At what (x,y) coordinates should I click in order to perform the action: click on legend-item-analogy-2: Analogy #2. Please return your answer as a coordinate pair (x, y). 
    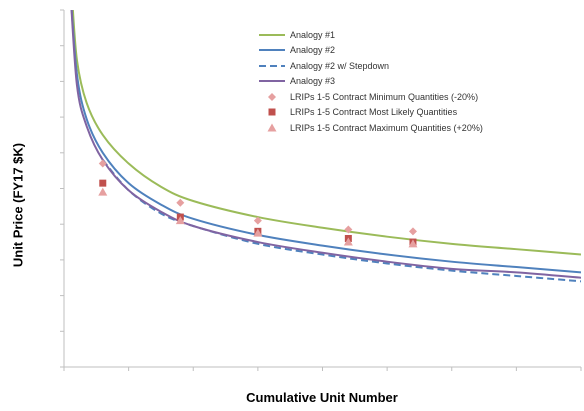
    Looking at the image, I should click on (370, 51).